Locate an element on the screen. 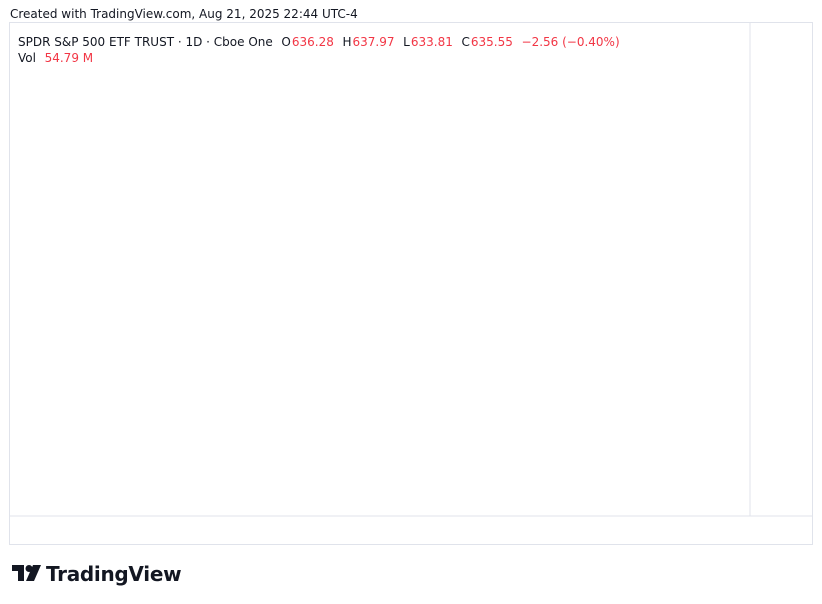 This screenshot has height=604, width=822. brand: TradingView is located at coordinates (114, 574).